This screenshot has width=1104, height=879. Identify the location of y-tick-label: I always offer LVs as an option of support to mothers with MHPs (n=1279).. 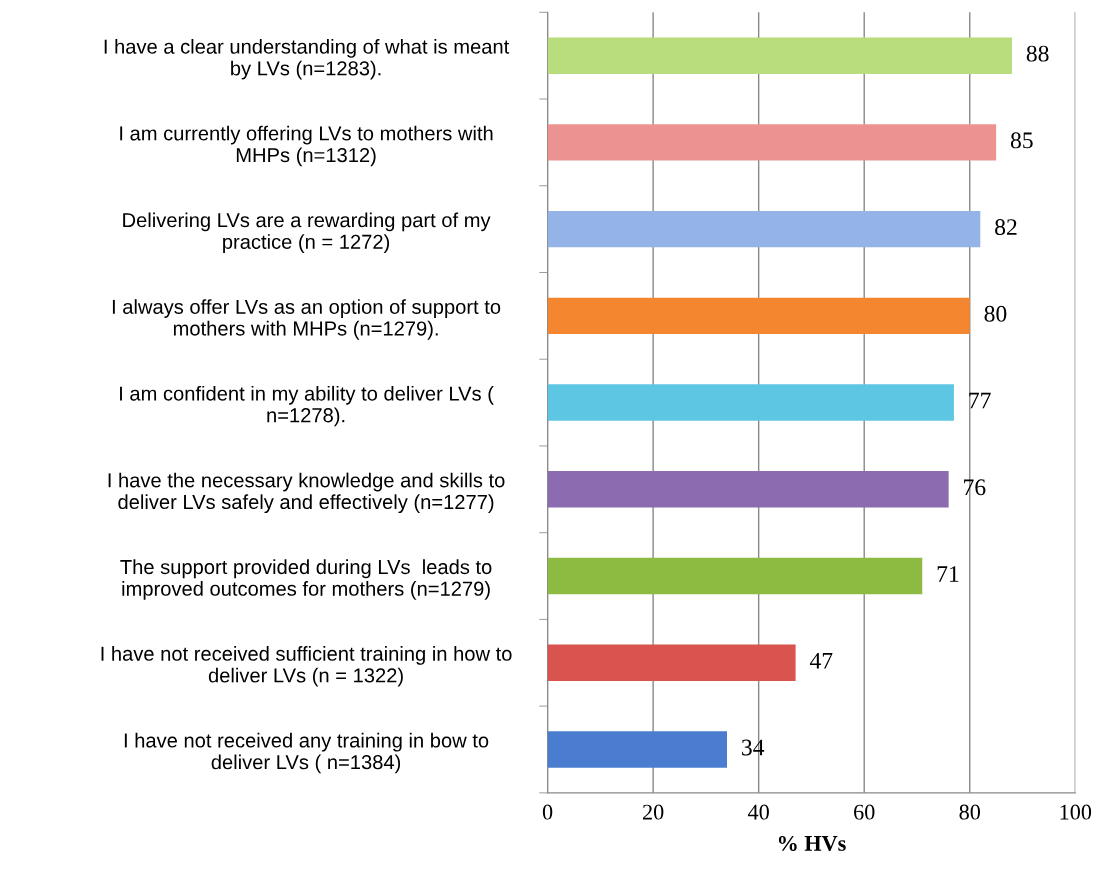
(306, 319).